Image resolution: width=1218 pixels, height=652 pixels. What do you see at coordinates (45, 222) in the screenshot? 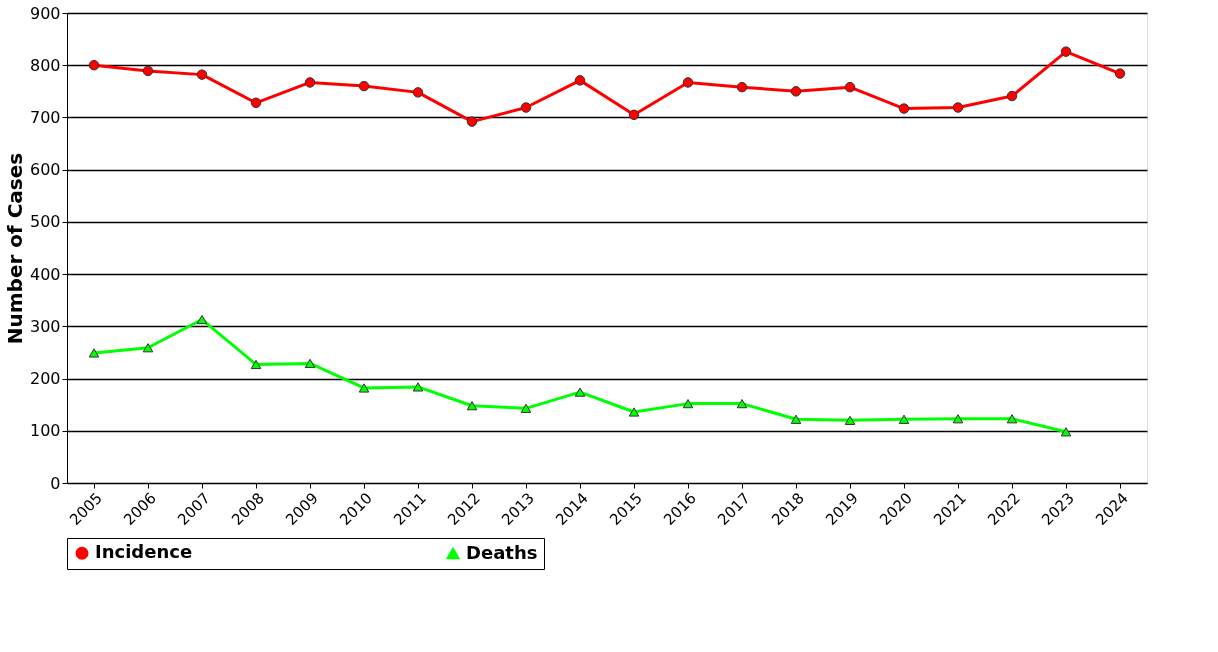
I see `y-tick-label: 500` at bounding box center [45, 222].